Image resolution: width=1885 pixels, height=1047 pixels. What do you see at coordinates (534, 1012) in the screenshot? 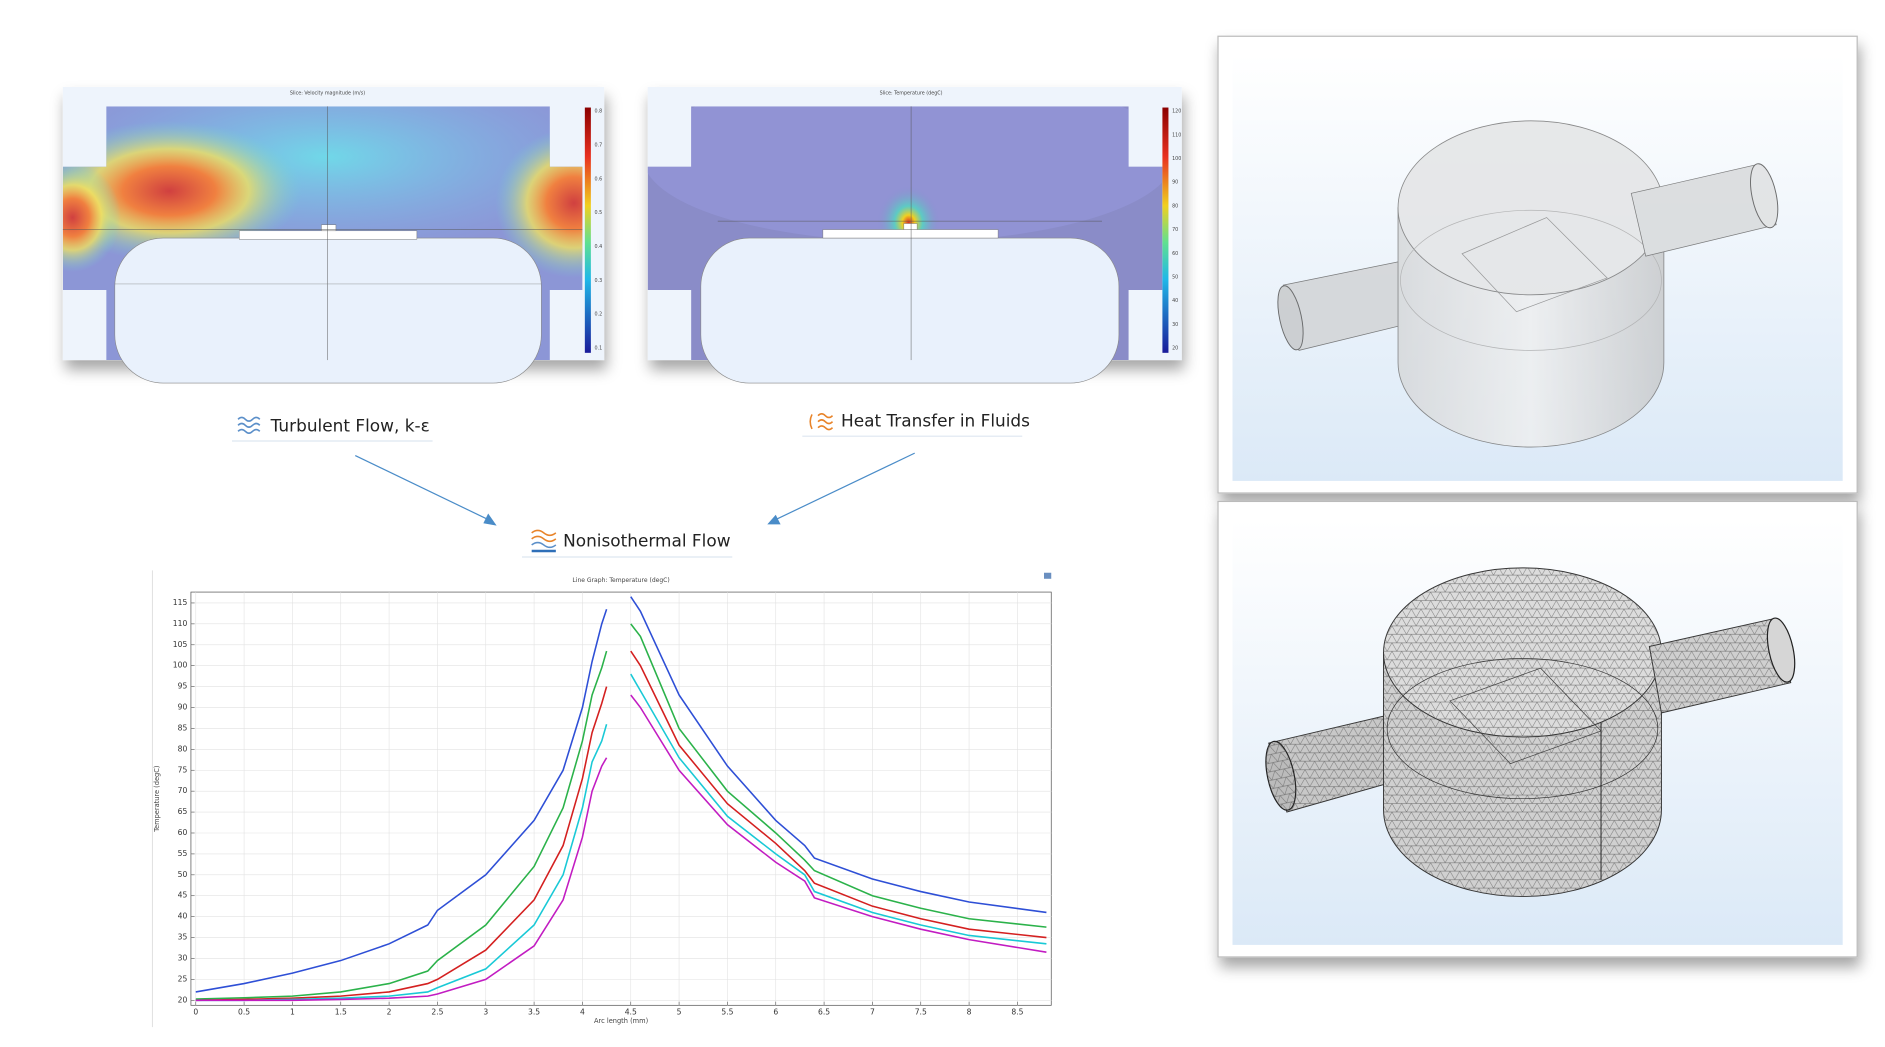
I see `x-tick-label: 3.5` at bounding box center [534, 1012].